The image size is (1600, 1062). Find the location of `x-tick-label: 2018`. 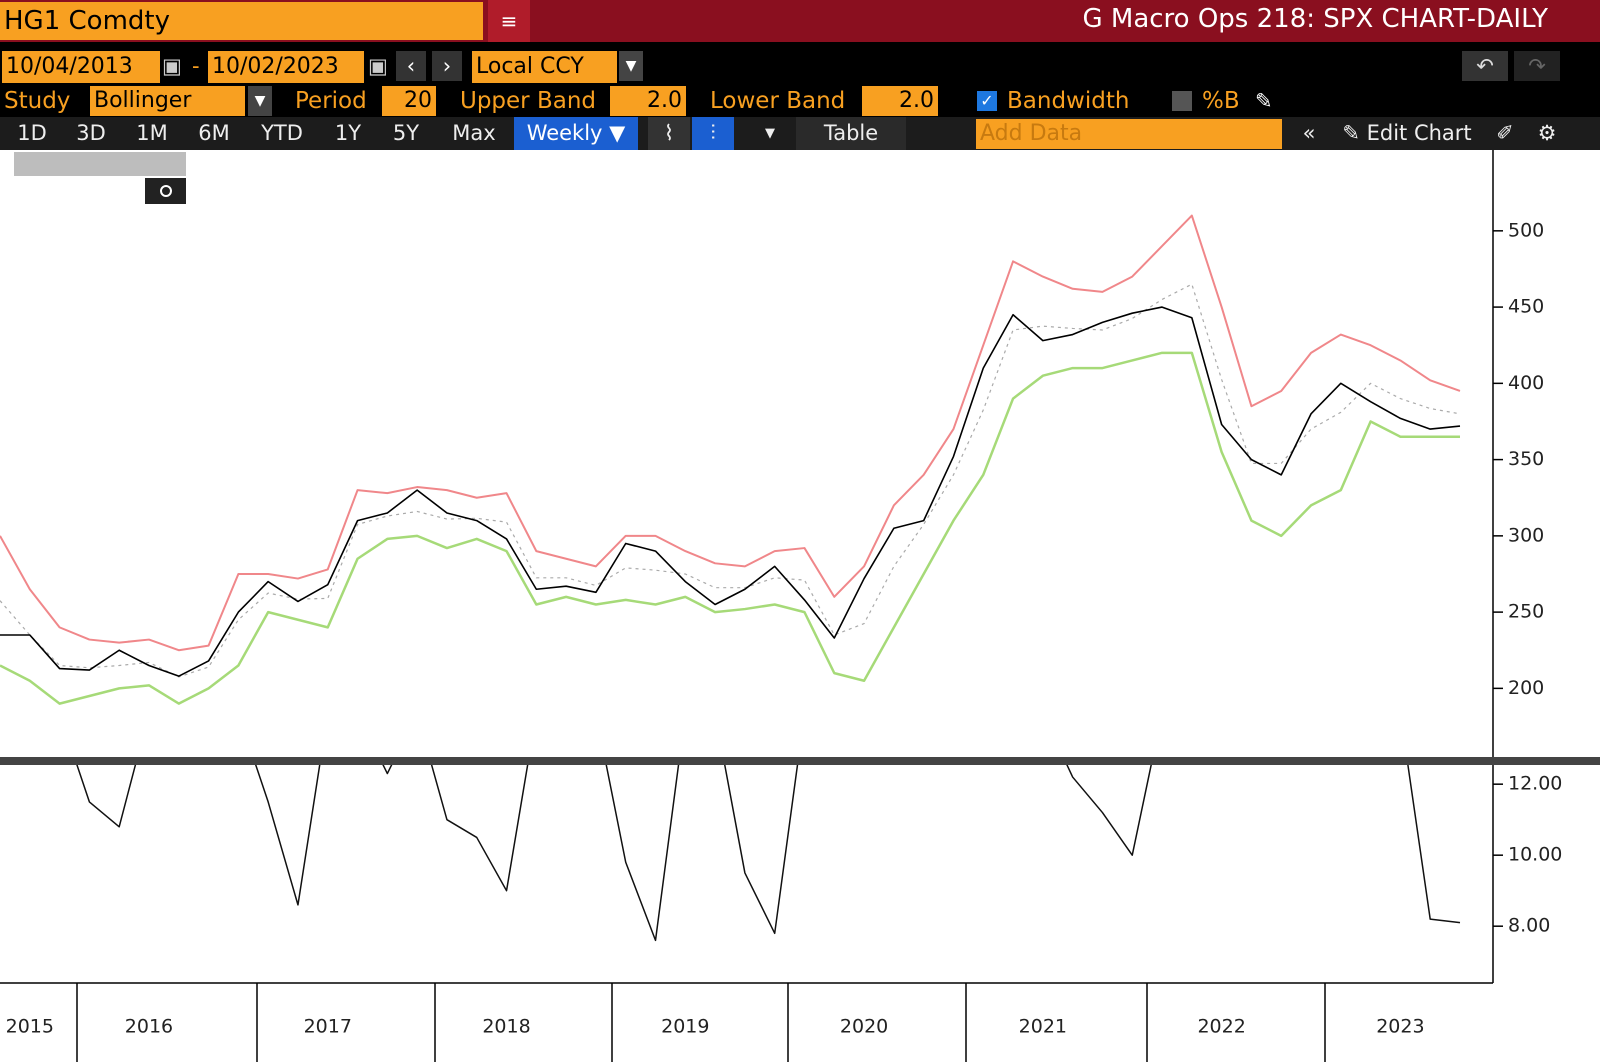

x-tick-label: 2018 is located at coordinates (506, 1027).